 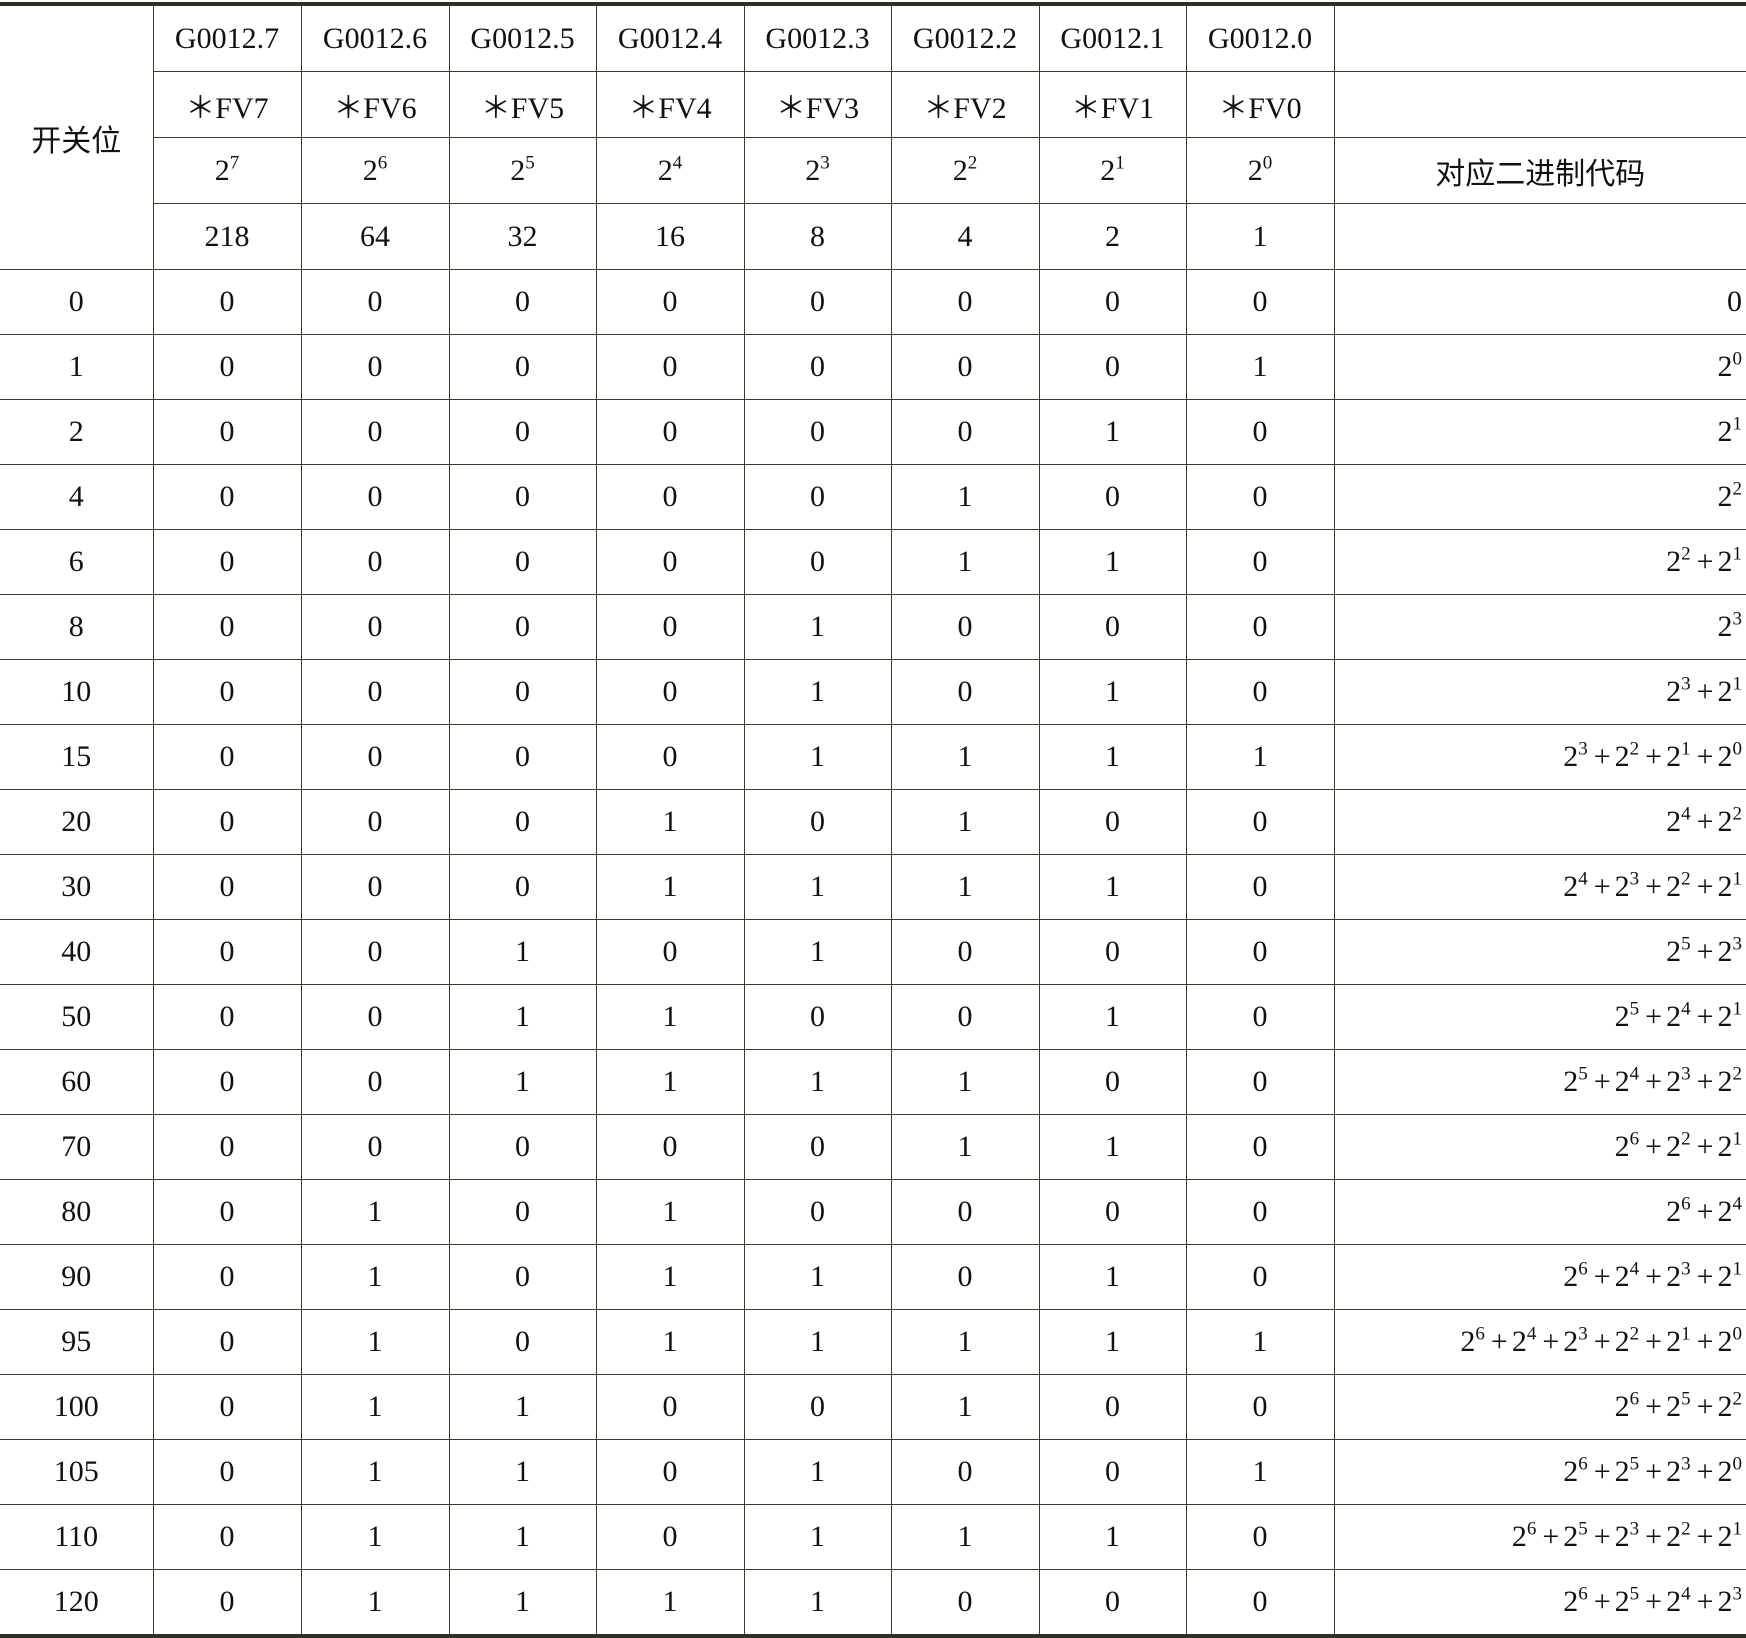 I want to click on table-row: 1 0 0 0 0 0 0 0 1 20, so click(x=873, y=367).